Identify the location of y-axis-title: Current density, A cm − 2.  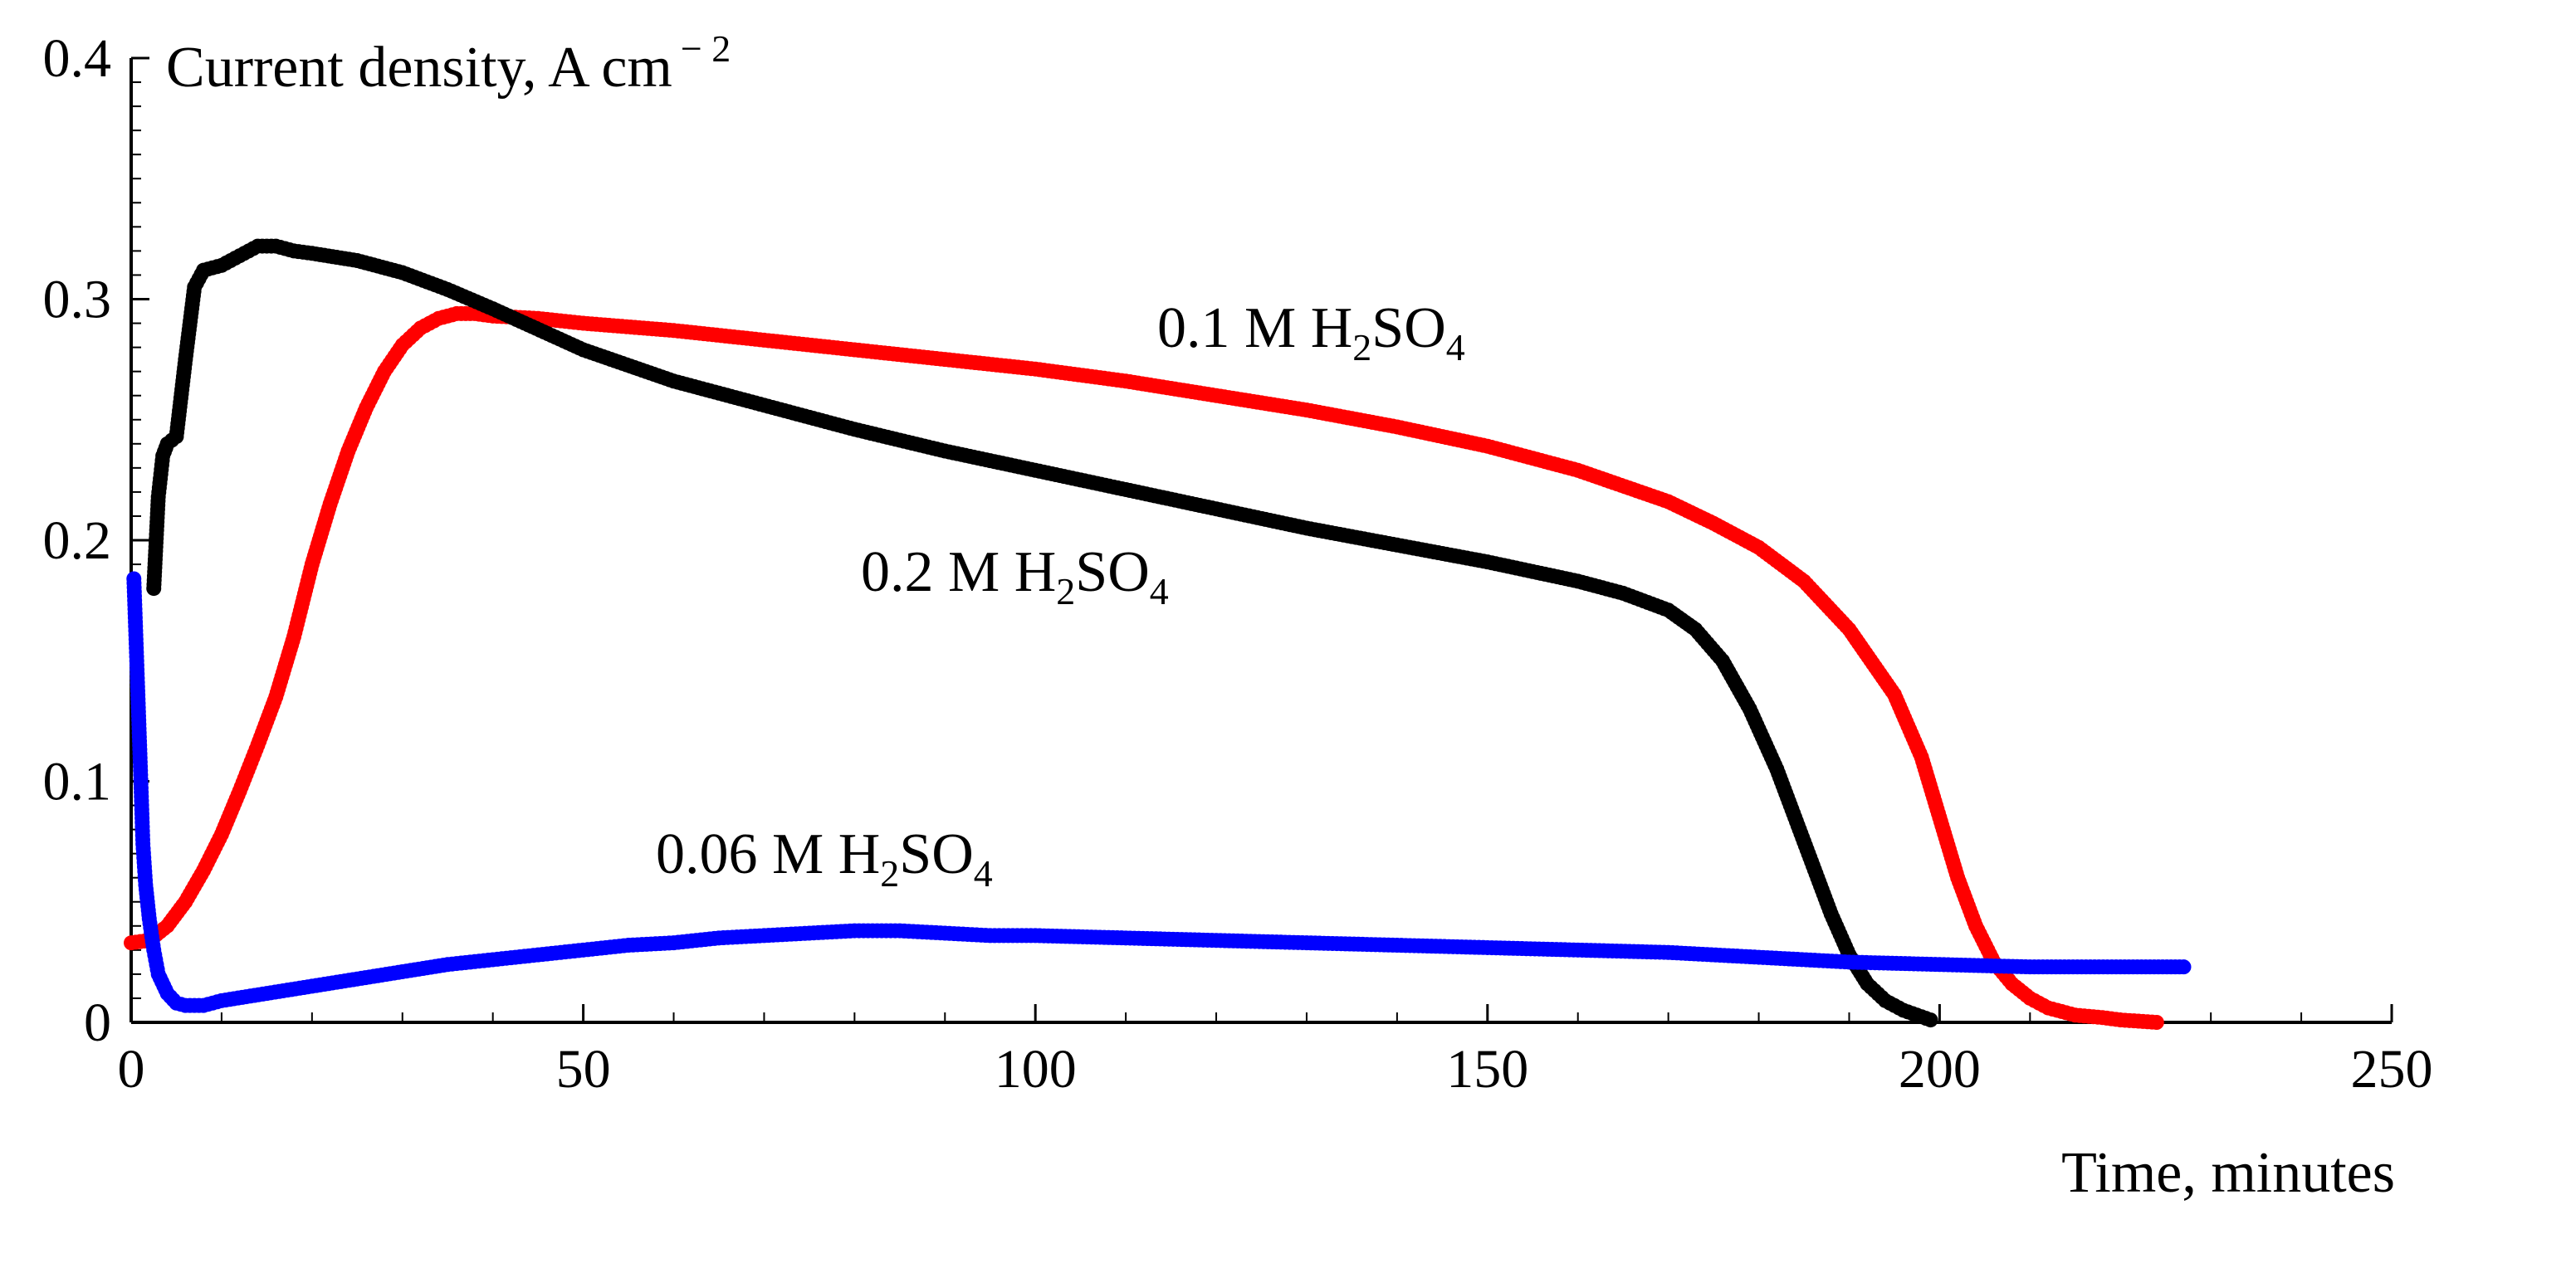
(448, 64).